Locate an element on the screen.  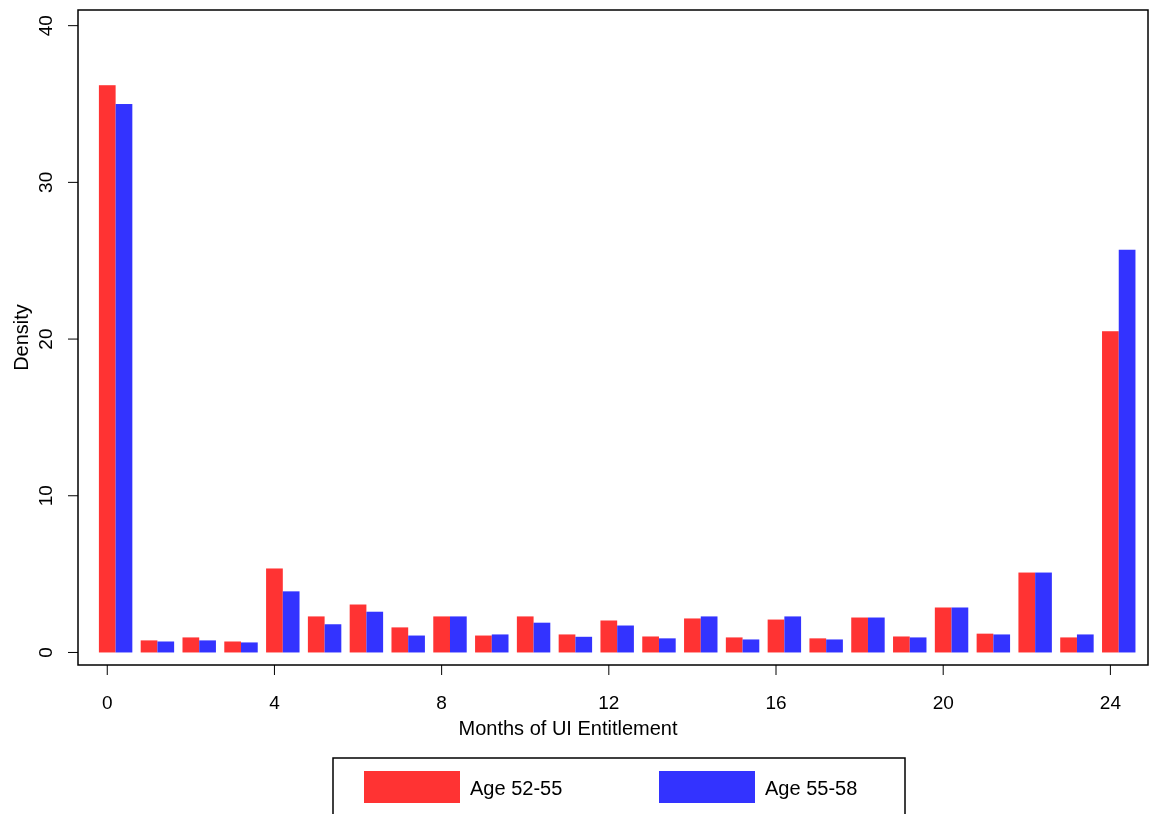
x-tick-label: 8 is located at coordinates (441, 702).